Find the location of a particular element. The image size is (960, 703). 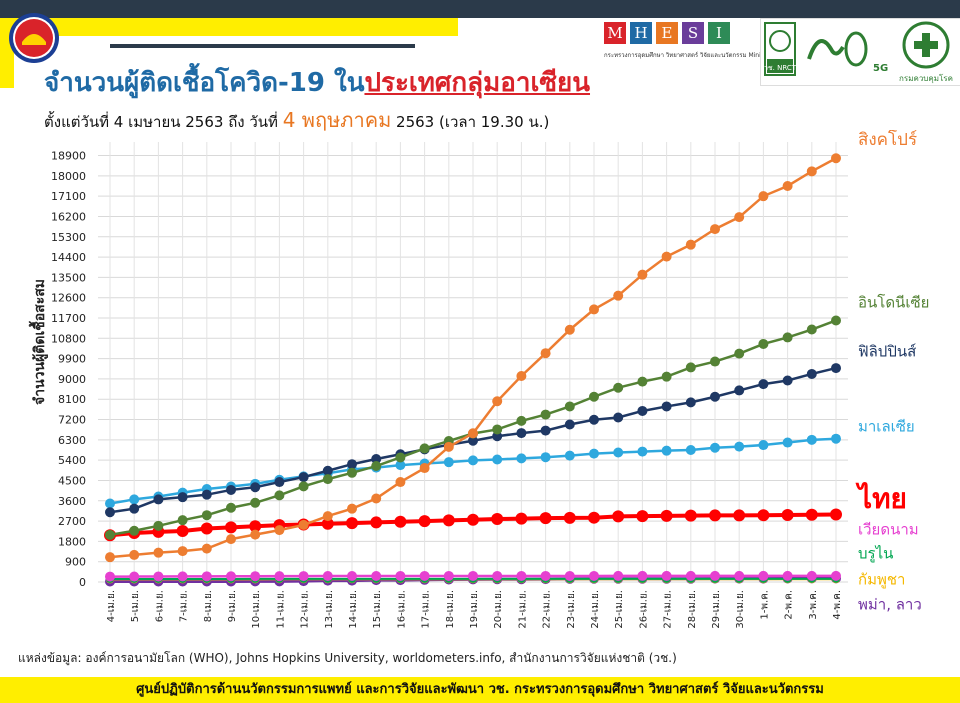

y-tick-label: 3600 is located at coordinates (72, 501).